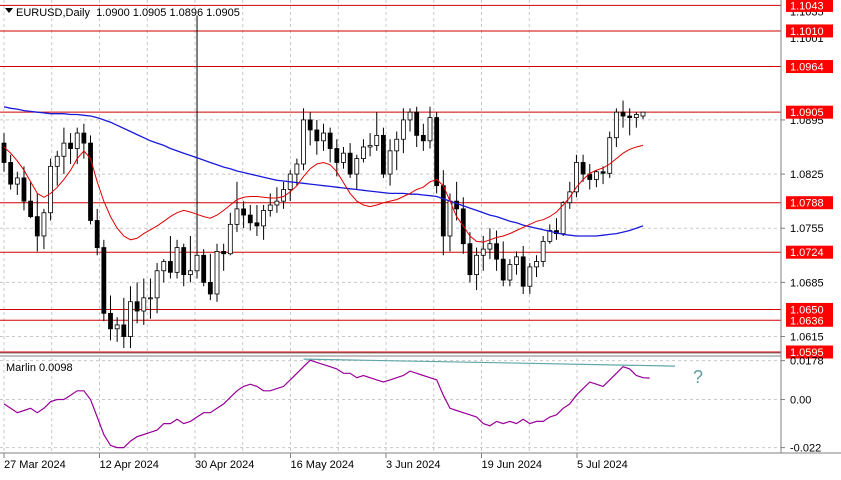  I want to click on triangle-down-icon, so click(9, 10).